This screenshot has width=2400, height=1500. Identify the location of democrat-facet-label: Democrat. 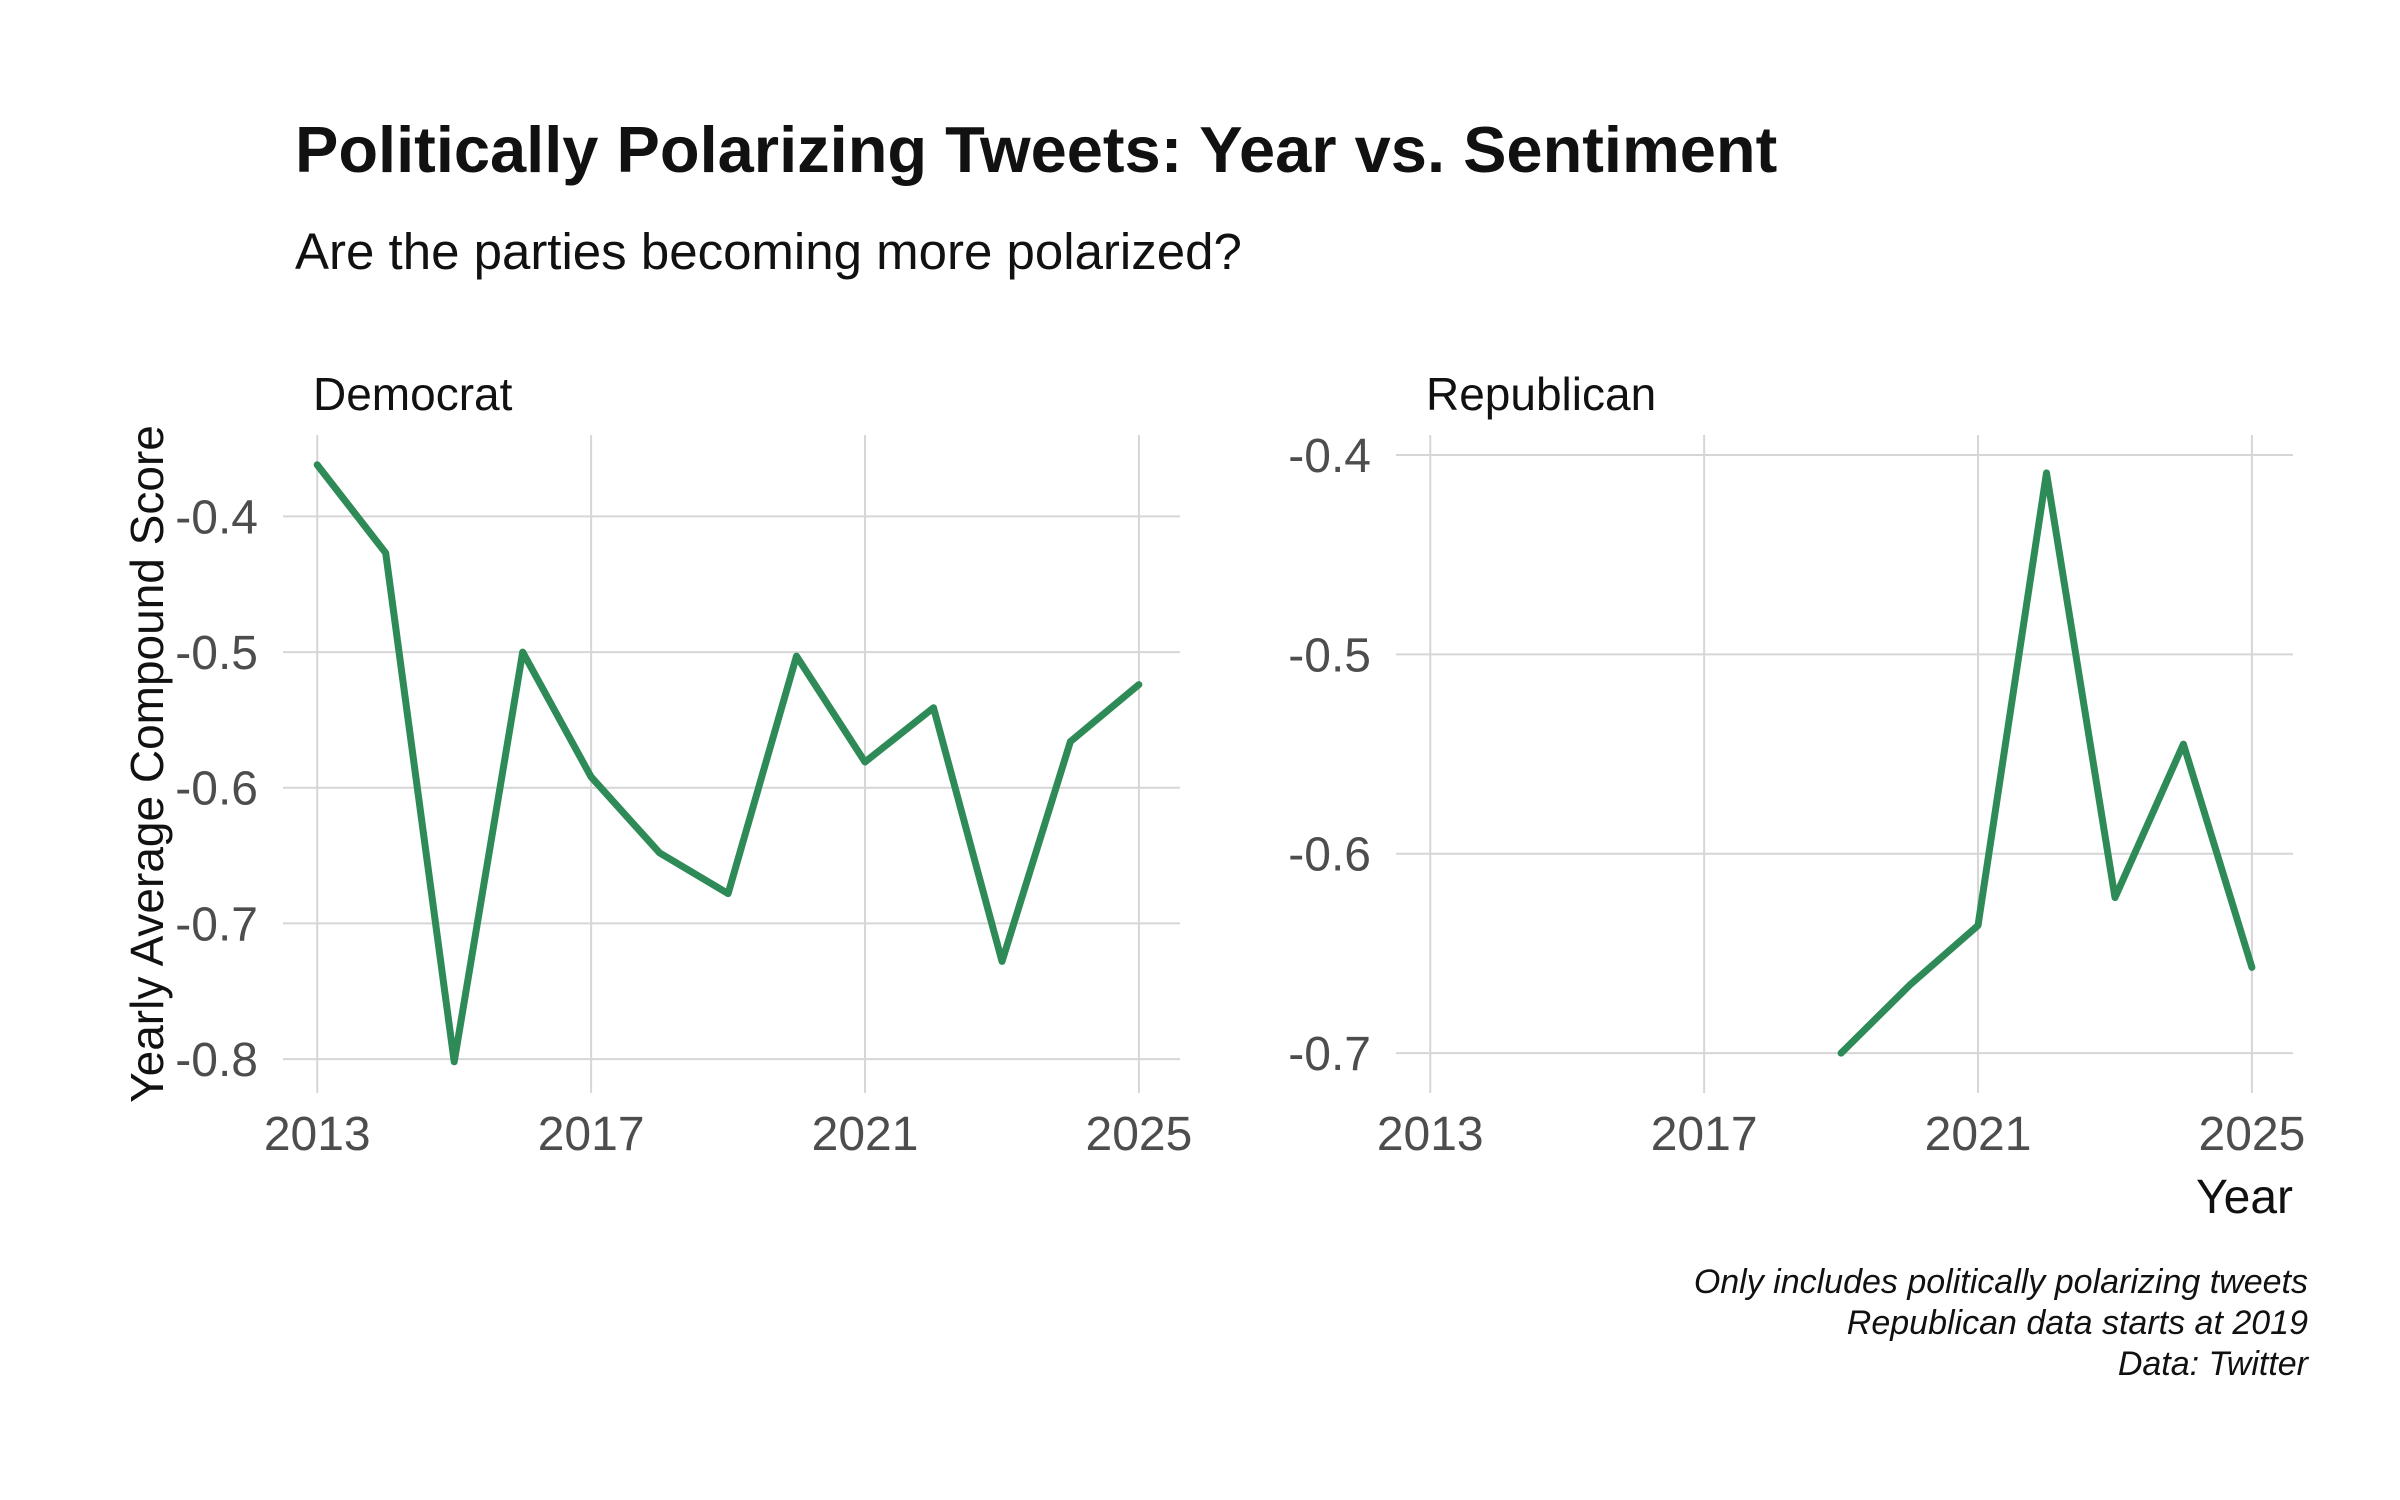
(413, 394).